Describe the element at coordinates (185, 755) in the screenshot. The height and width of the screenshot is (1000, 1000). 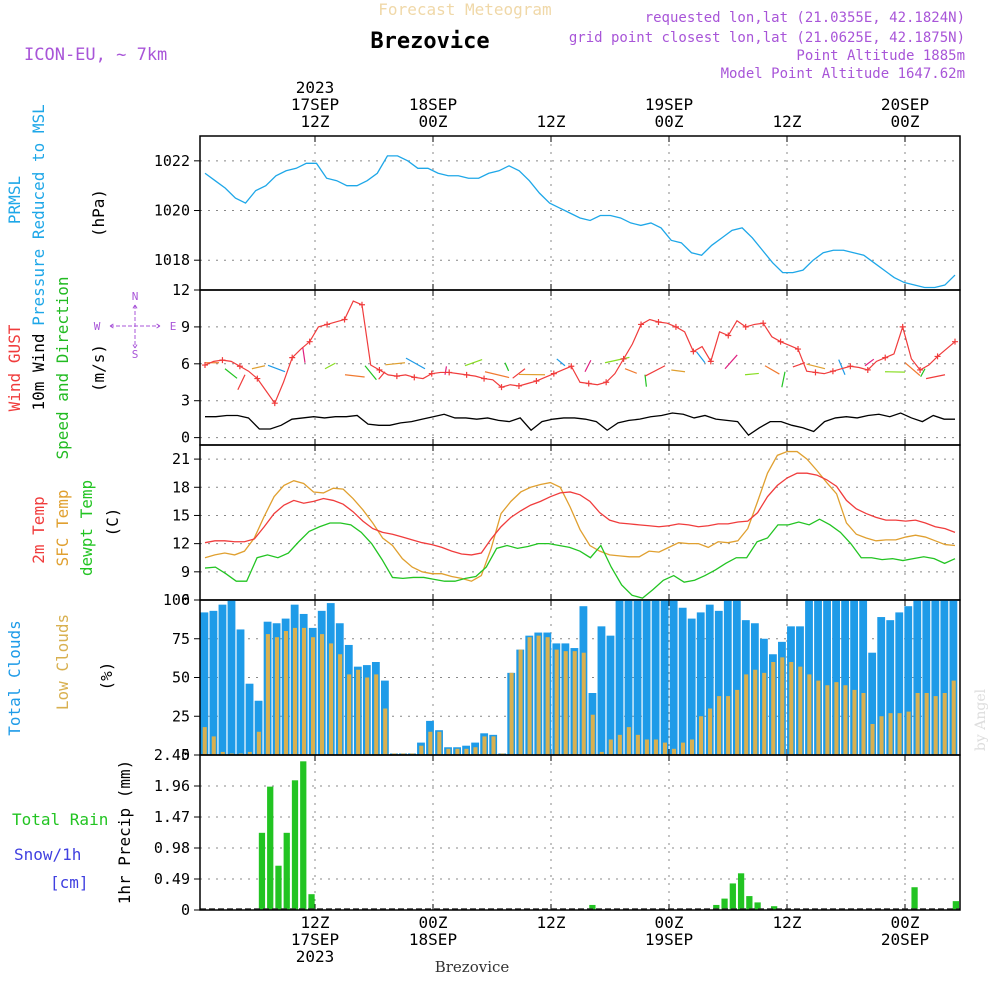
I see `y-tick-label: 0` at that location.